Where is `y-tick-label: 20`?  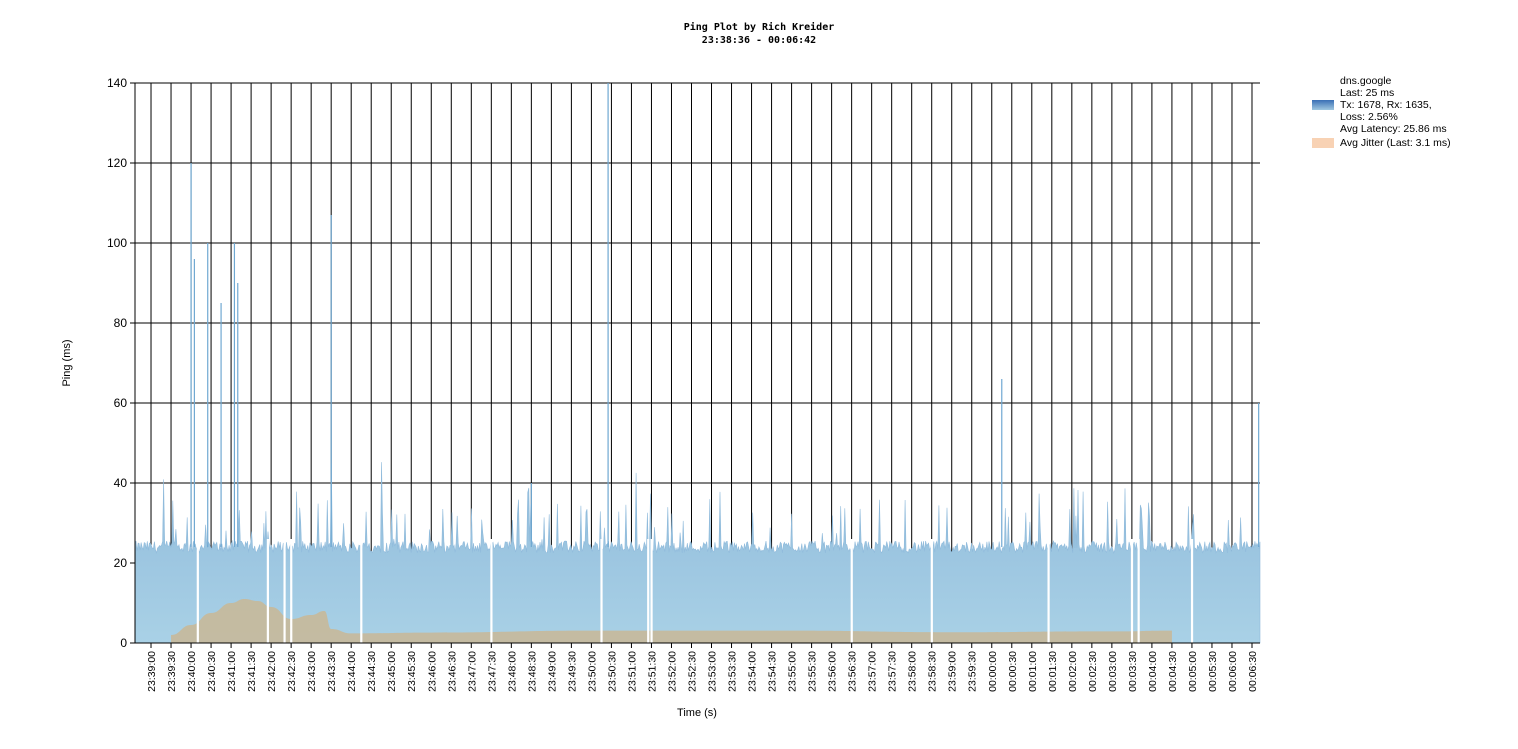
y-tick-label: 20 is located at coordinates (121, 563).